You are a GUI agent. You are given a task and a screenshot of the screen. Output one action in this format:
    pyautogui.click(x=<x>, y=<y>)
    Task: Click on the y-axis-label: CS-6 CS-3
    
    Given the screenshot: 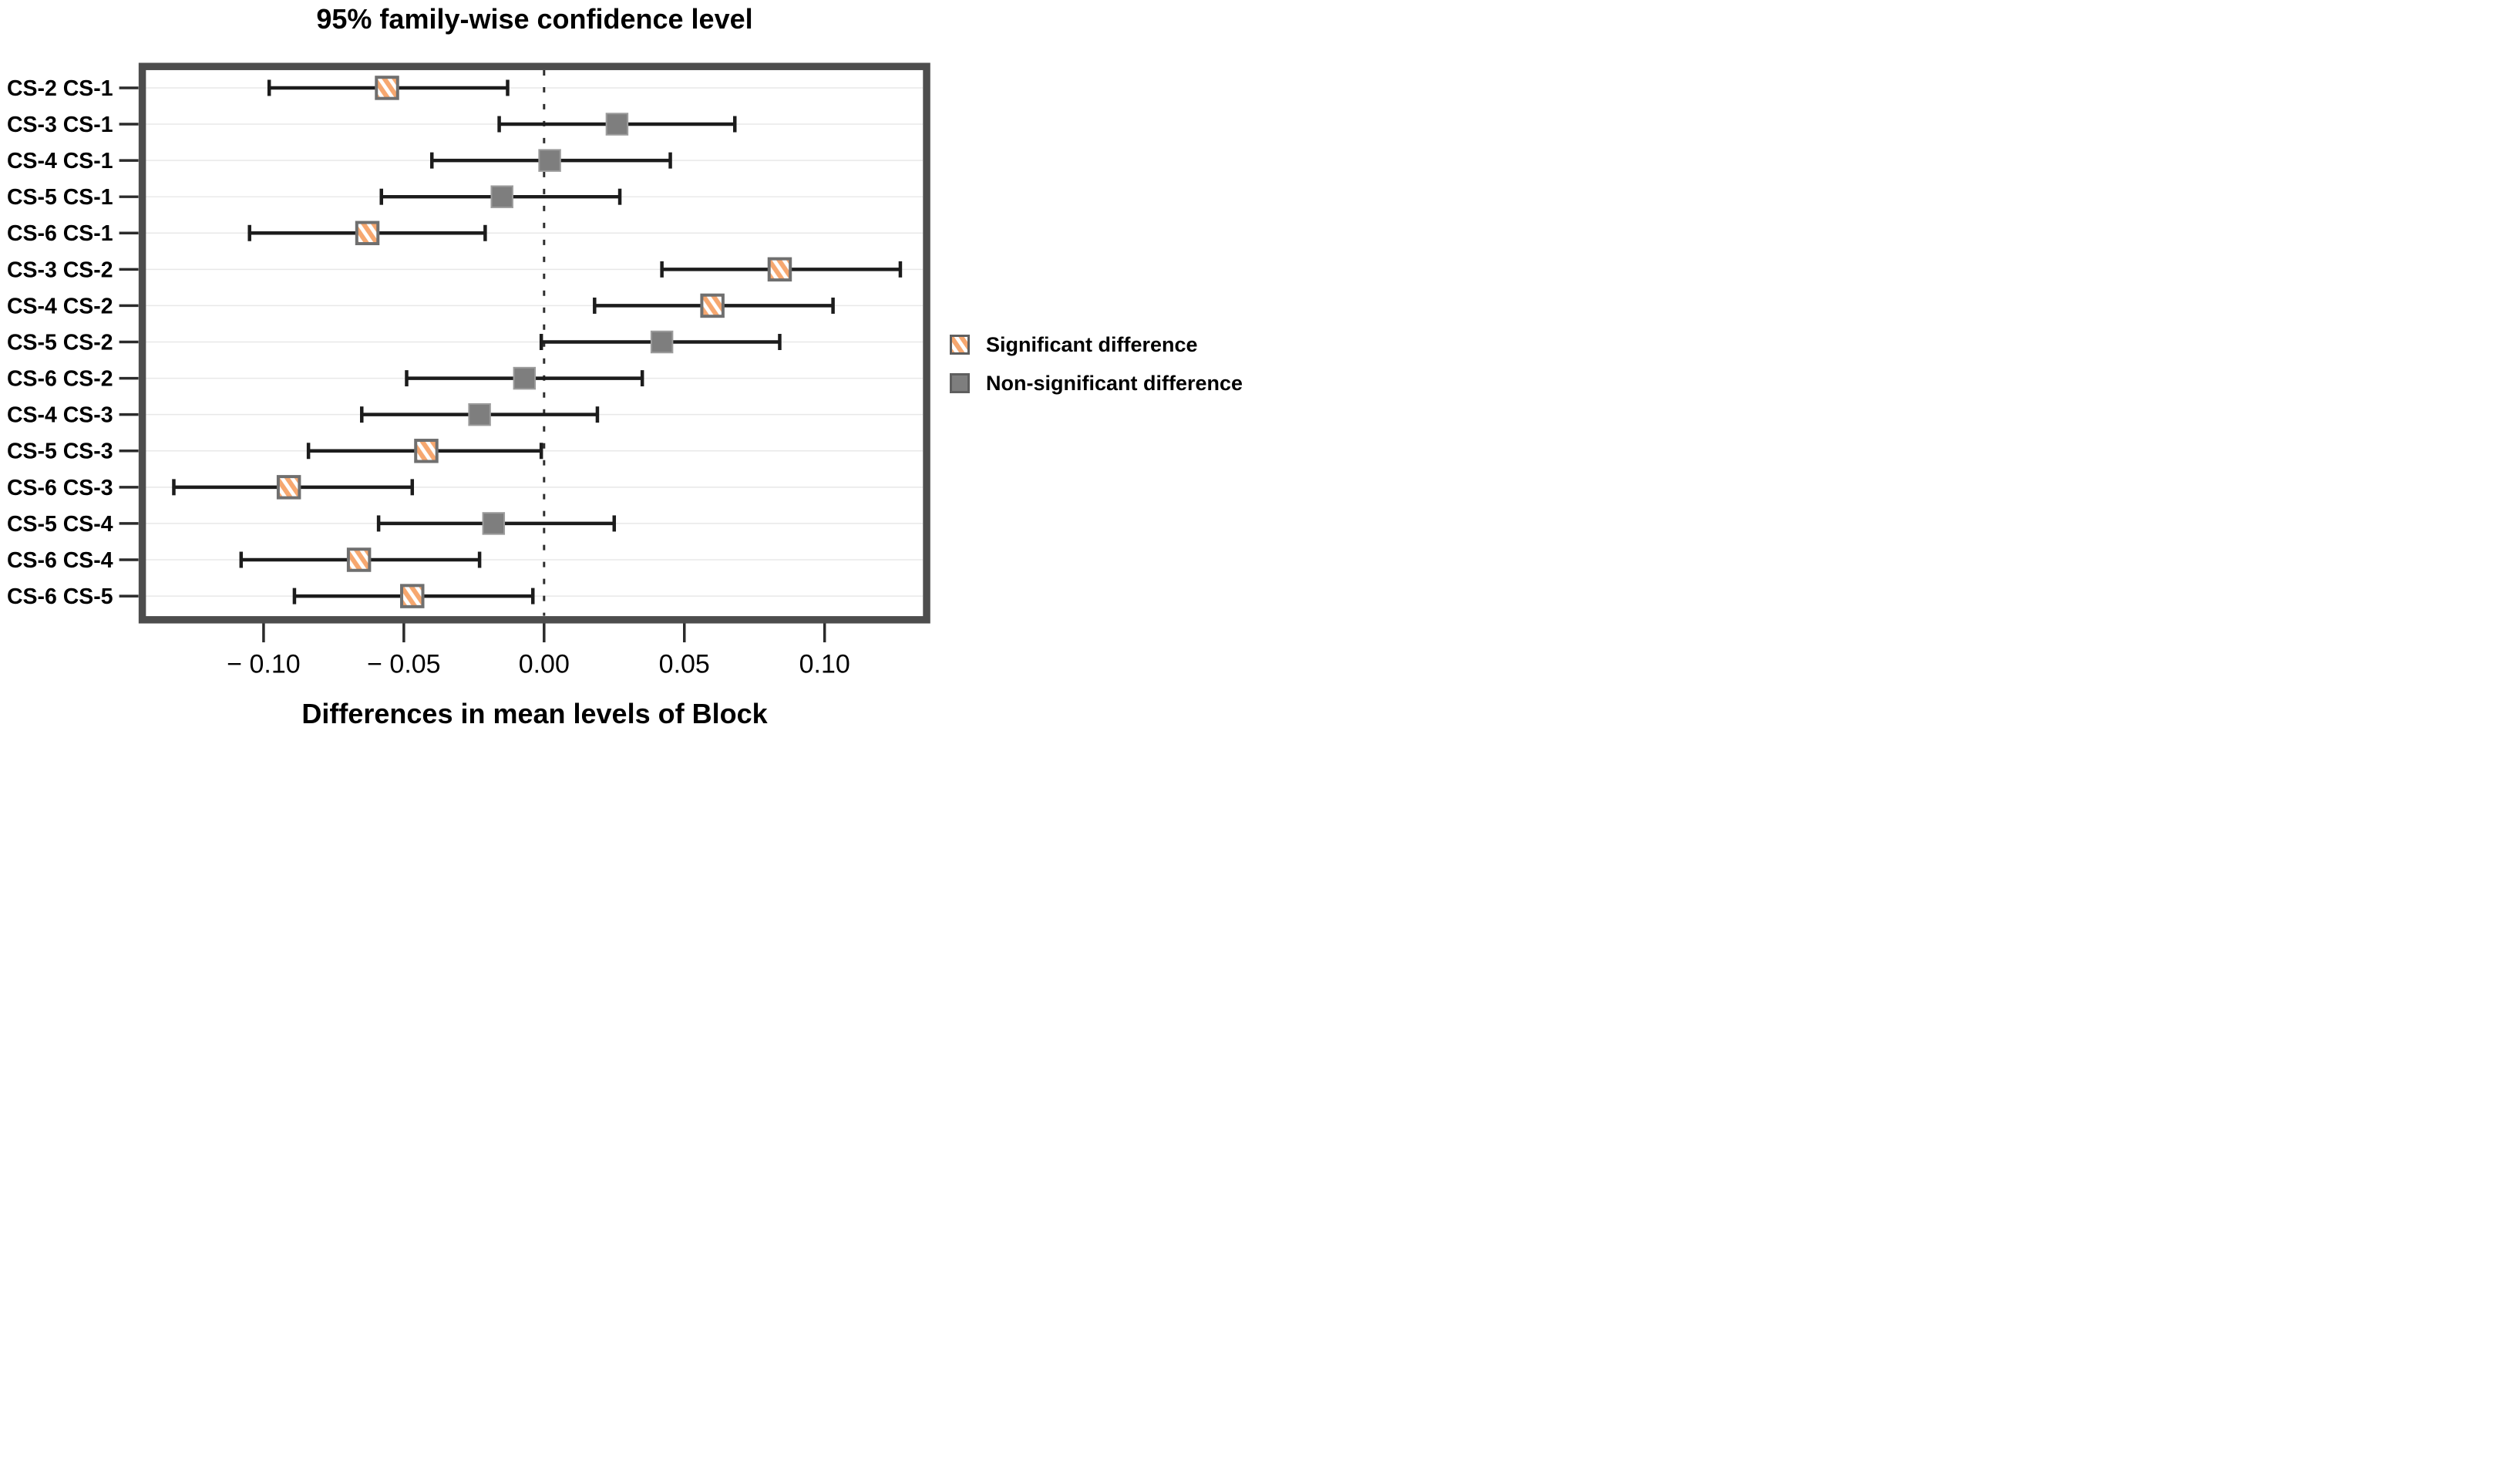 What is the action you would take?
    pyautogui.click(x=60, y=488)
    